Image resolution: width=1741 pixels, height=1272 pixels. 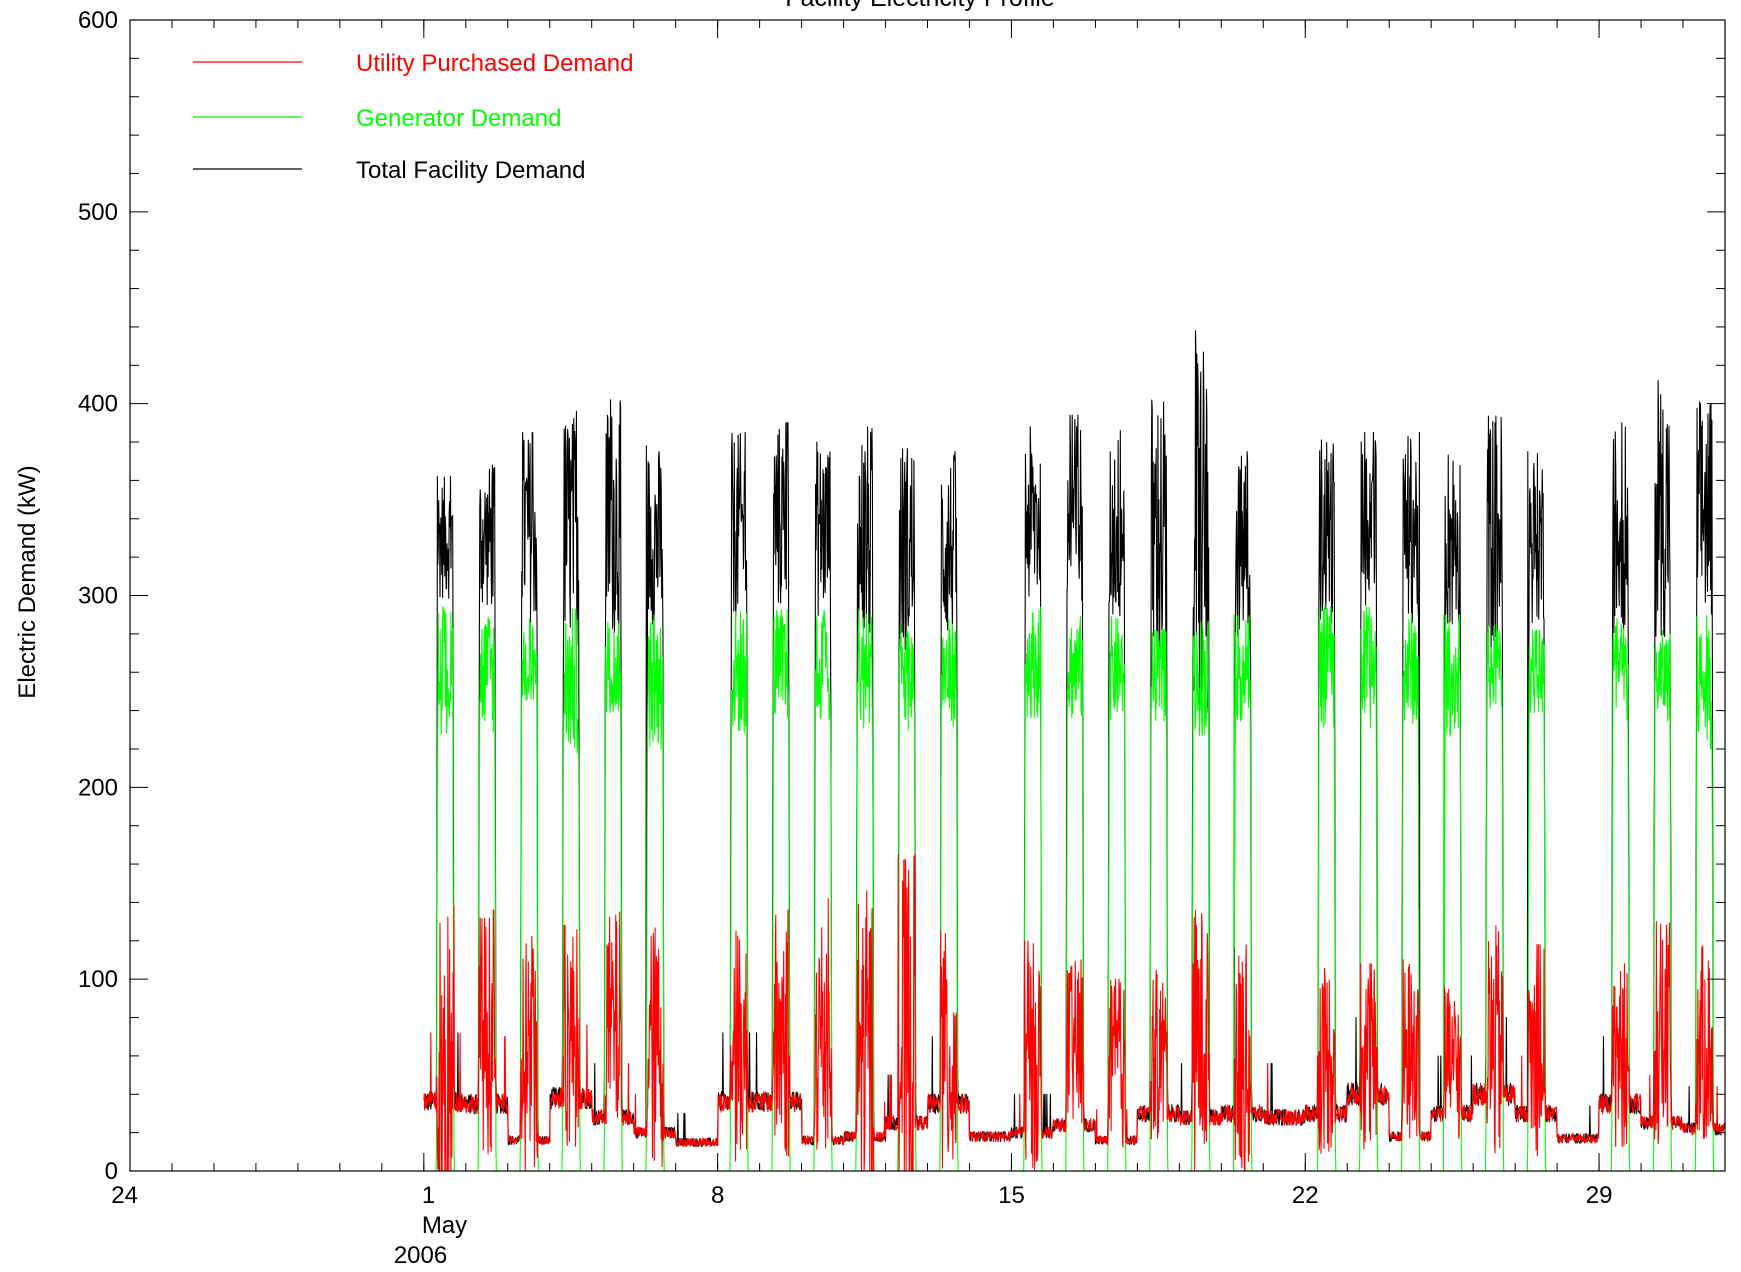 I want to click on x-year-label: 2006, so click(x=420, y=1255).